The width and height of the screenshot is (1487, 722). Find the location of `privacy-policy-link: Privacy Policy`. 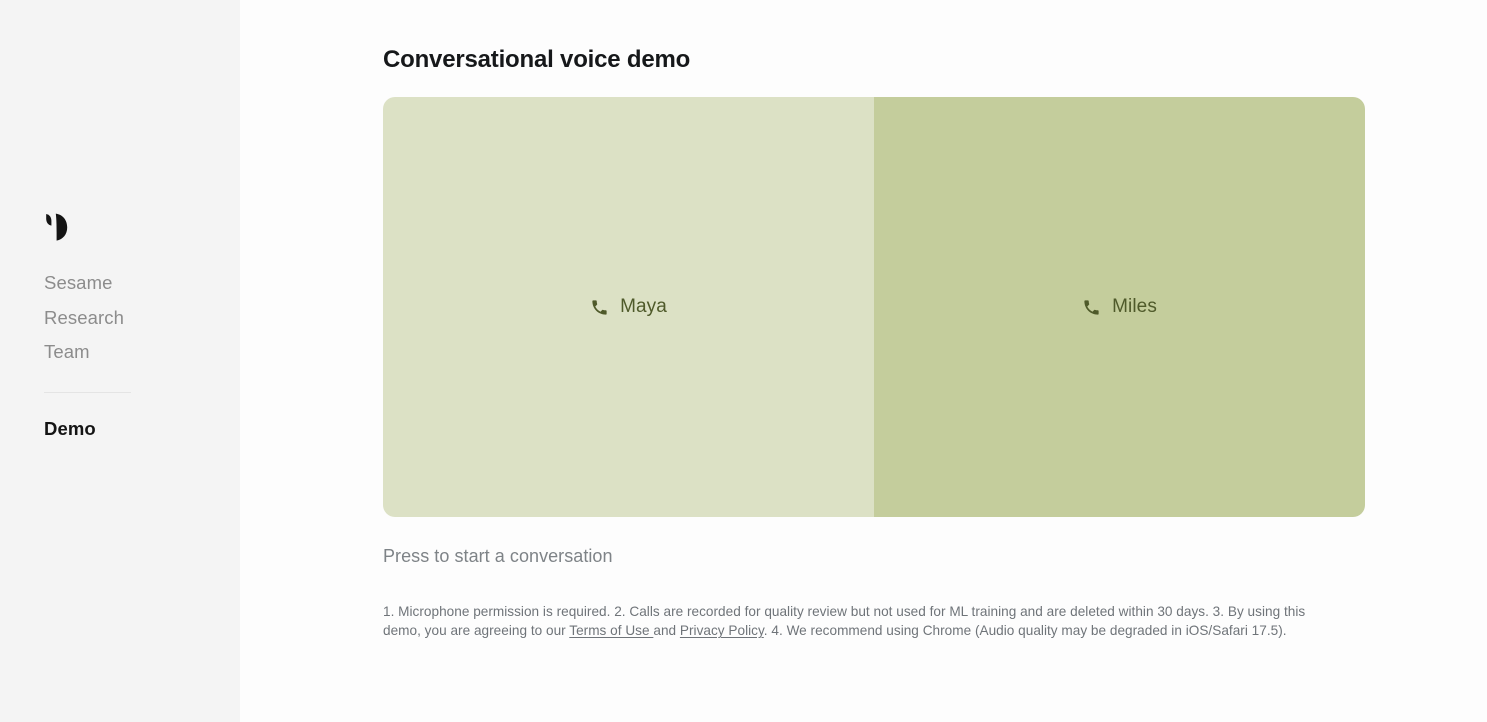

privacy-policy-link: Privacy Policy is located at coordinates (721, 631).